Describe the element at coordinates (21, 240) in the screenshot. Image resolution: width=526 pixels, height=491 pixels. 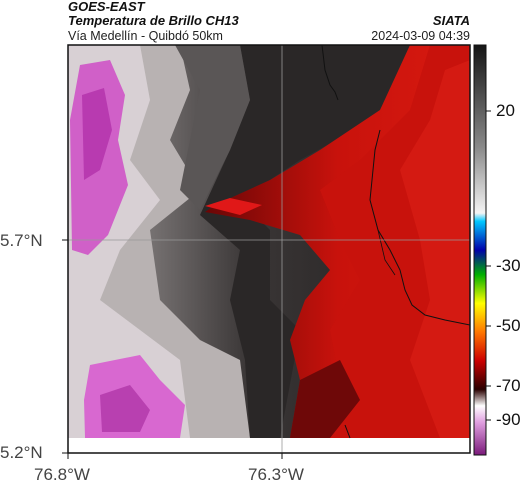
I see `lat-tick-label: 5.7°N` at that location.